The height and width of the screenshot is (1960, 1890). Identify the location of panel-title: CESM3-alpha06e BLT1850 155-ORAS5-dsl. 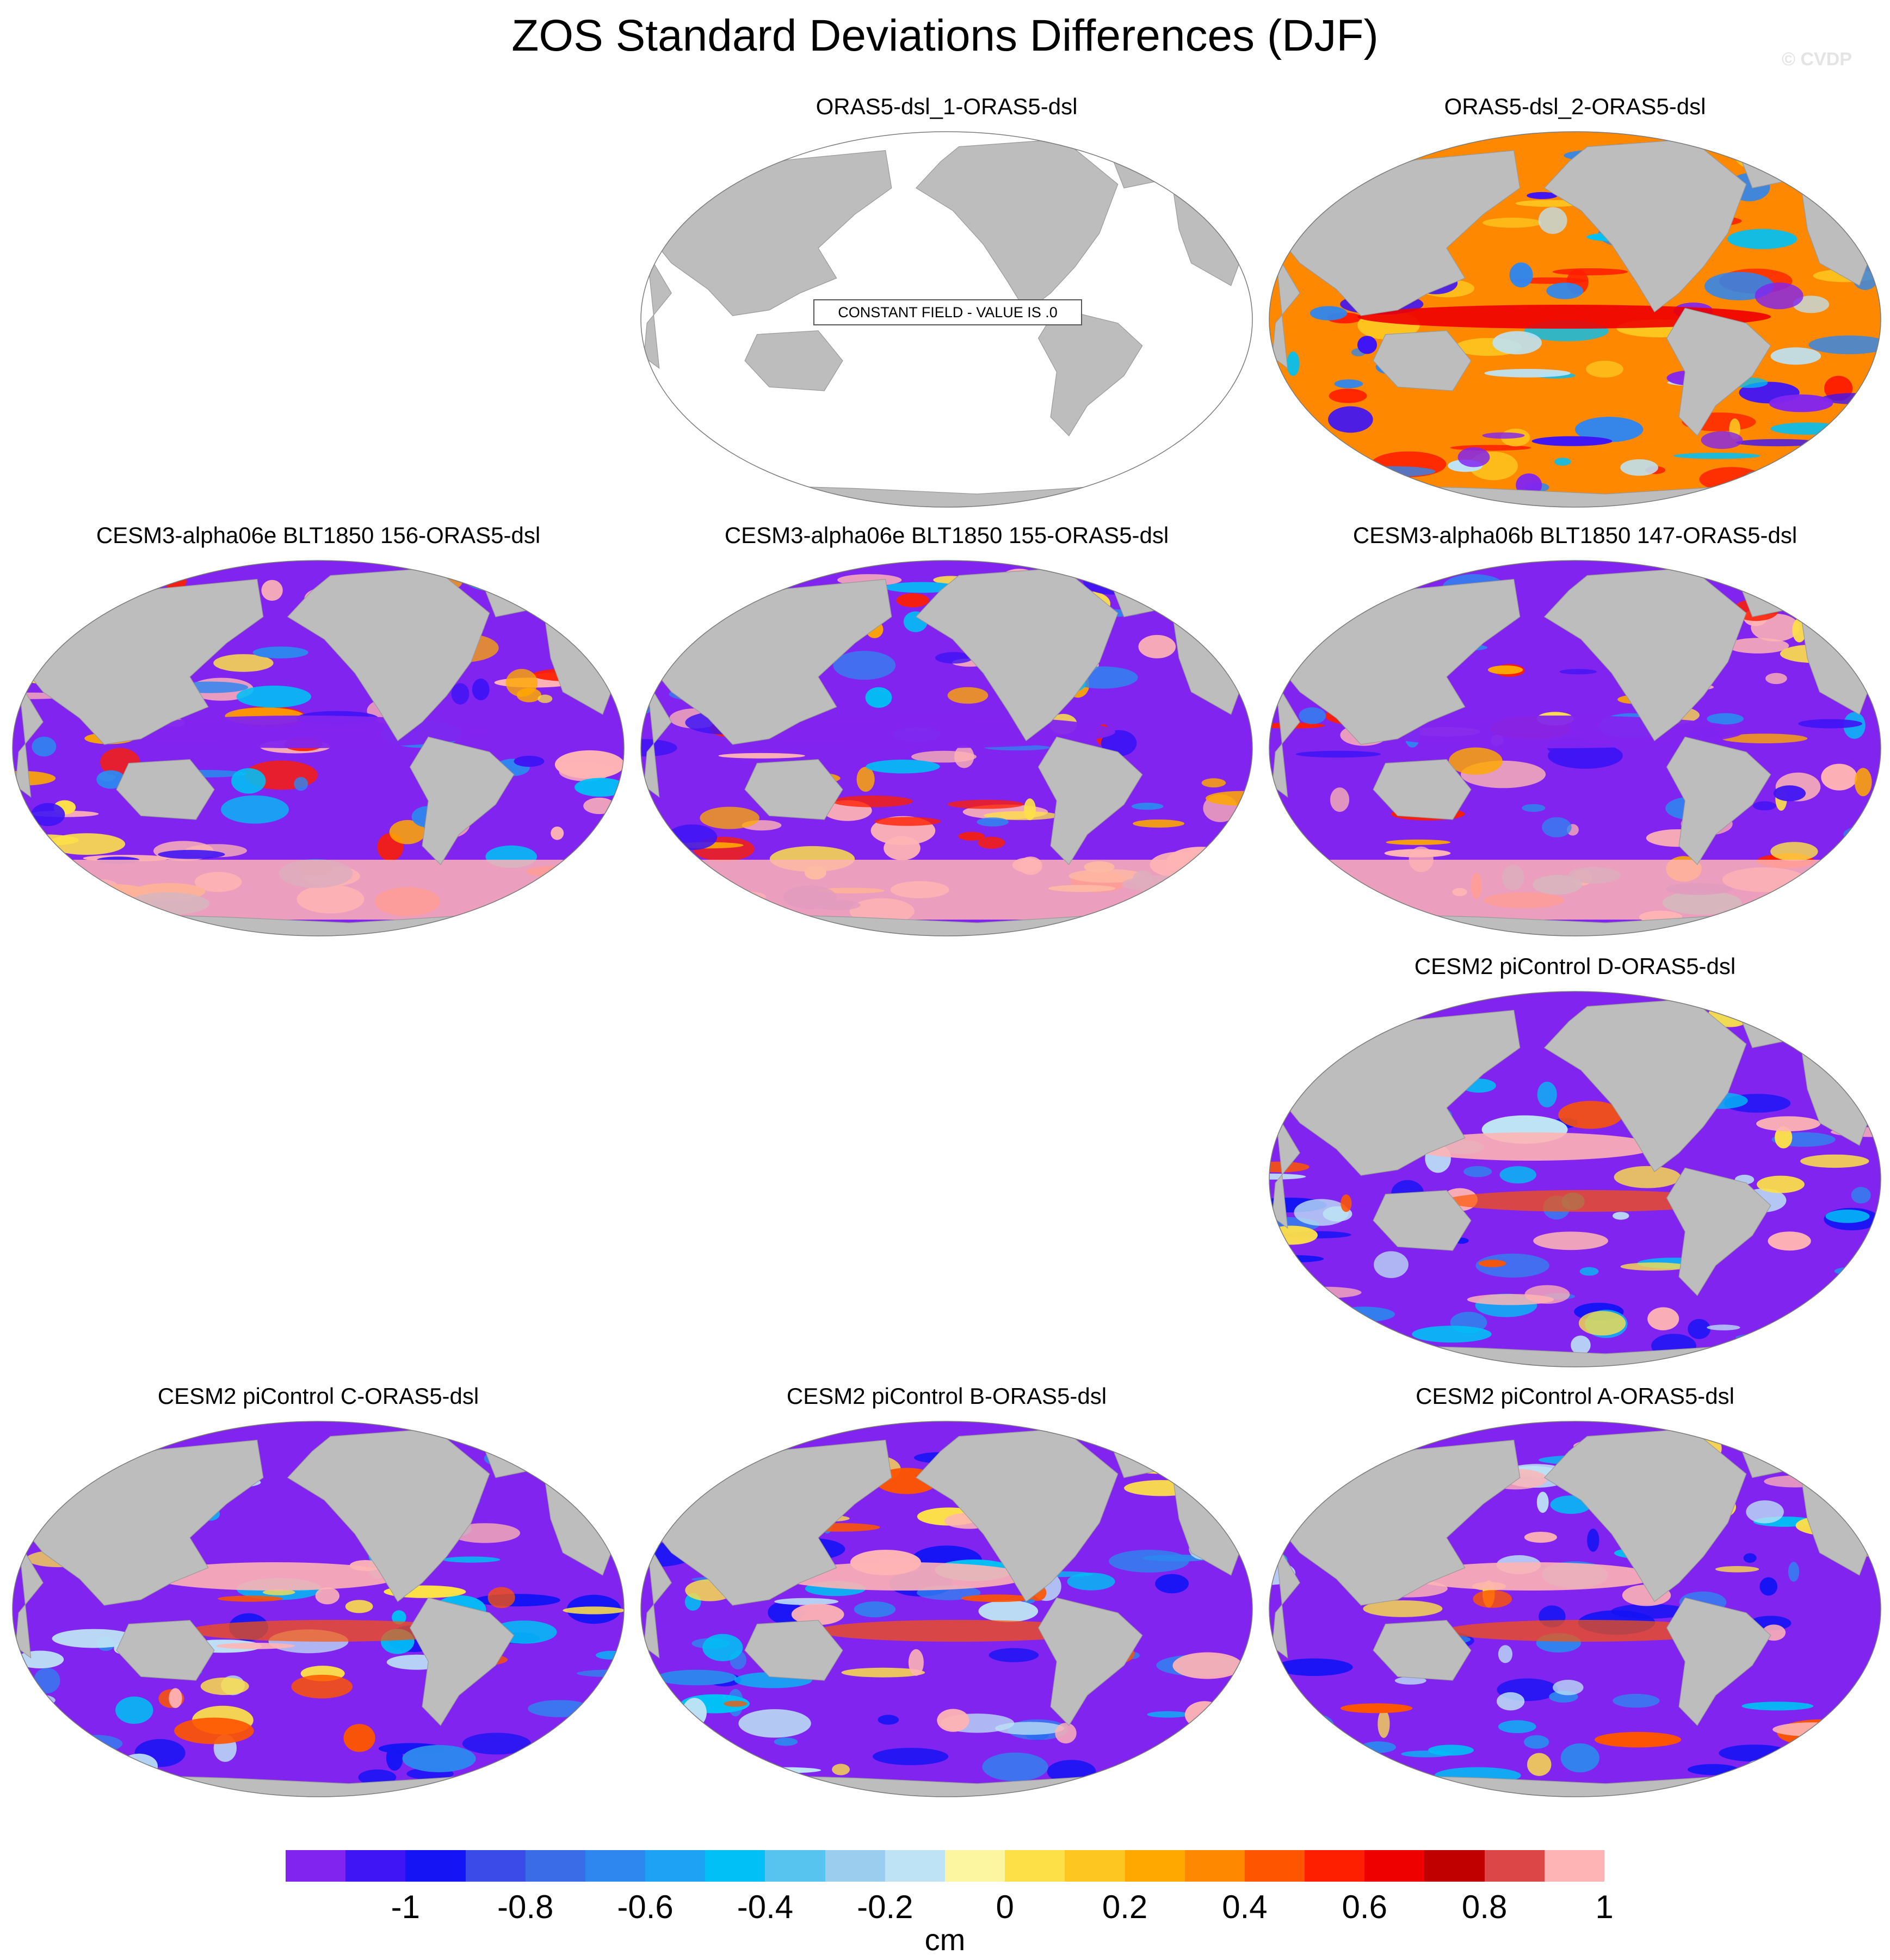
(946, 535).